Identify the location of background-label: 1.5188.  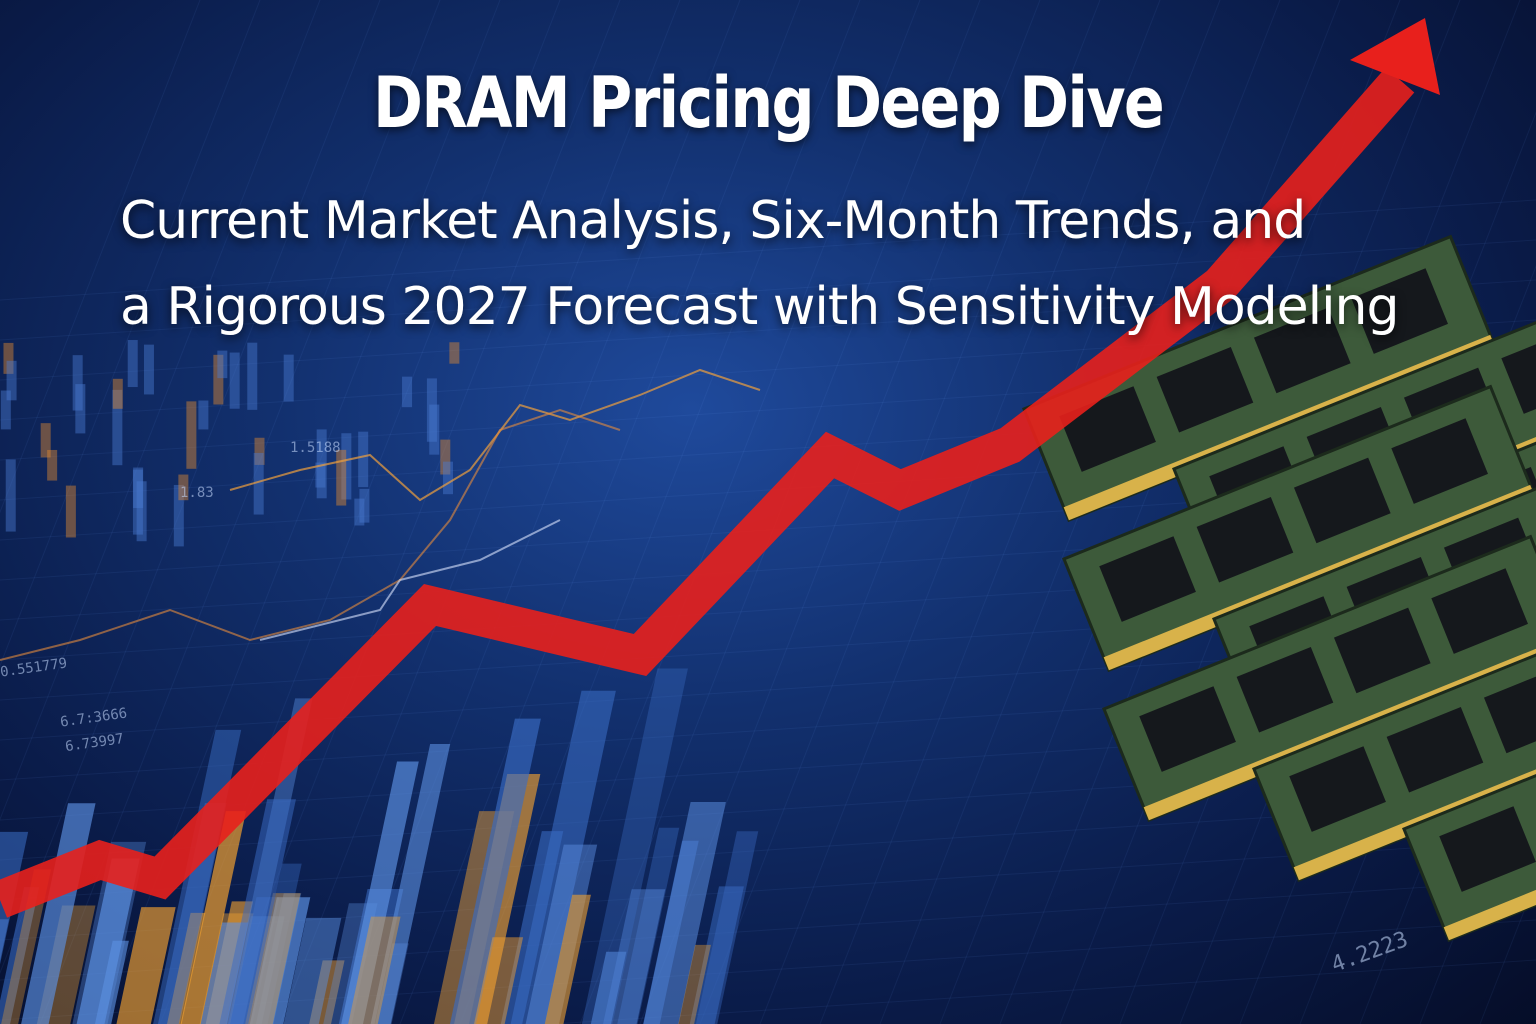
(315, 448).